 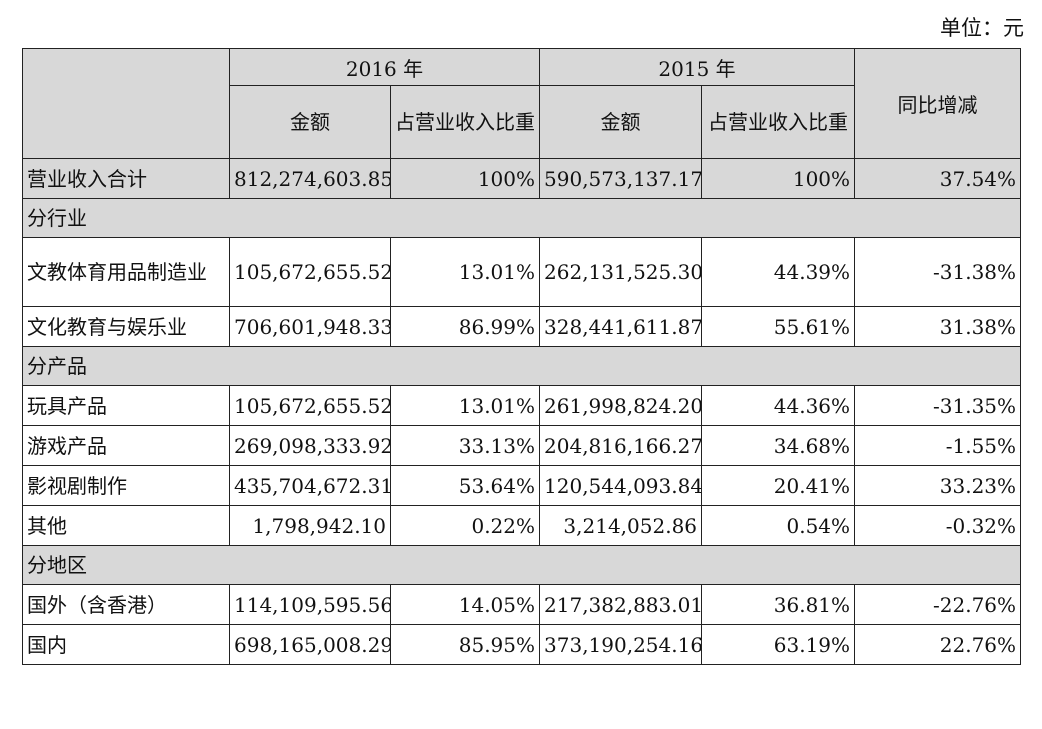 I want to click on header-row-years: 2016 年 2015 年 同比增减, so click(x=522, y=103).